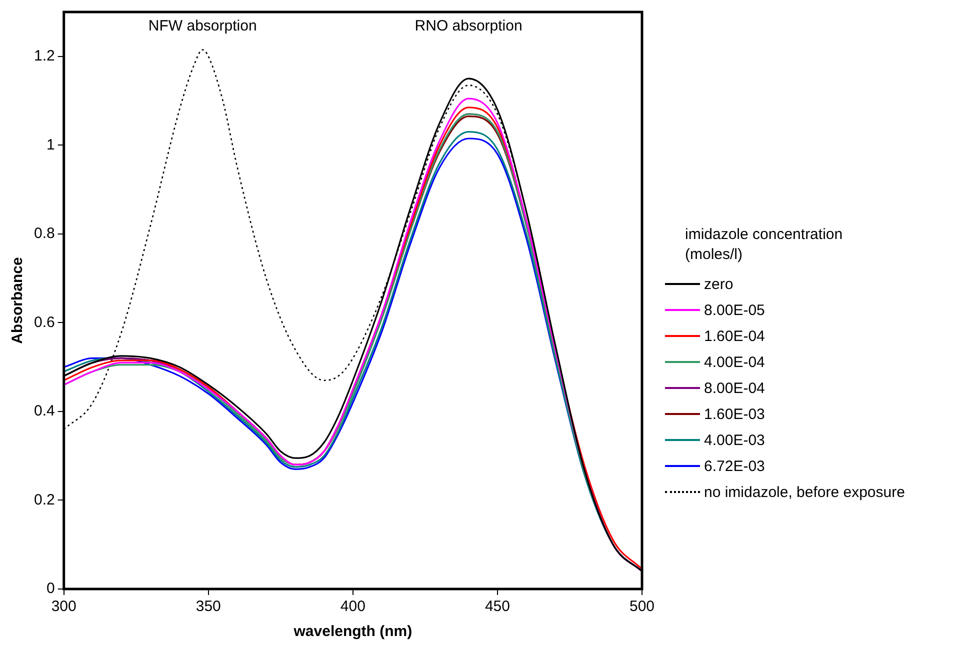  Describe the element at coordinates (353, 607) in the screenshot. I see `x-tick-label: 400` at that location.